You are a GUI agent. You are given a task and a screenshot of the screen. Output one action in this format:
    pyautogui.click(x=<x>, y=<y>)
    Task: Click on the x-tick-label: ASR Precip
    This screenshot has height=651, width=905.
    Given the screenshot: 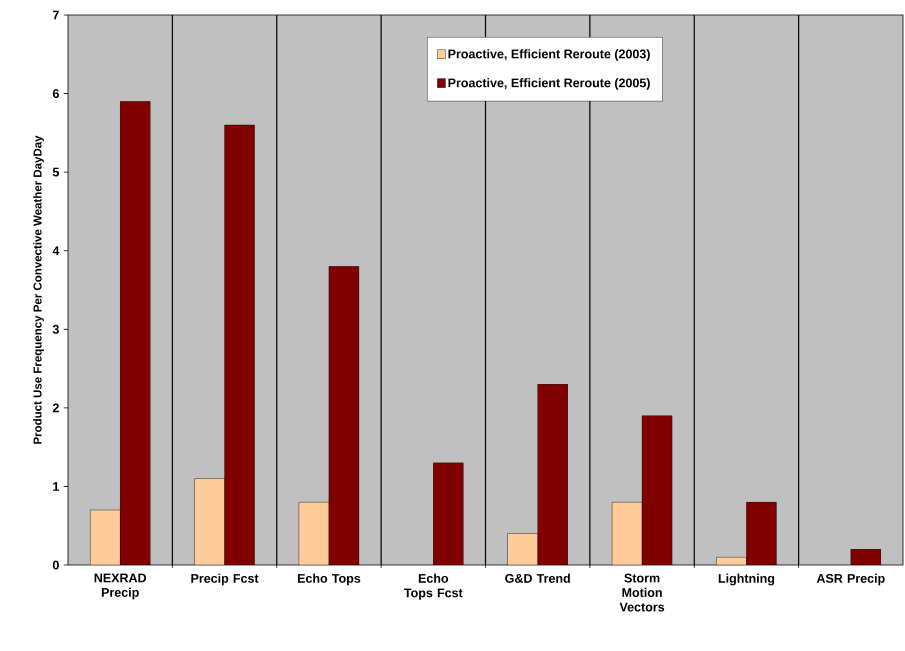 What is the action you would take?
    pyautogui.click(x=850, y=580)
    